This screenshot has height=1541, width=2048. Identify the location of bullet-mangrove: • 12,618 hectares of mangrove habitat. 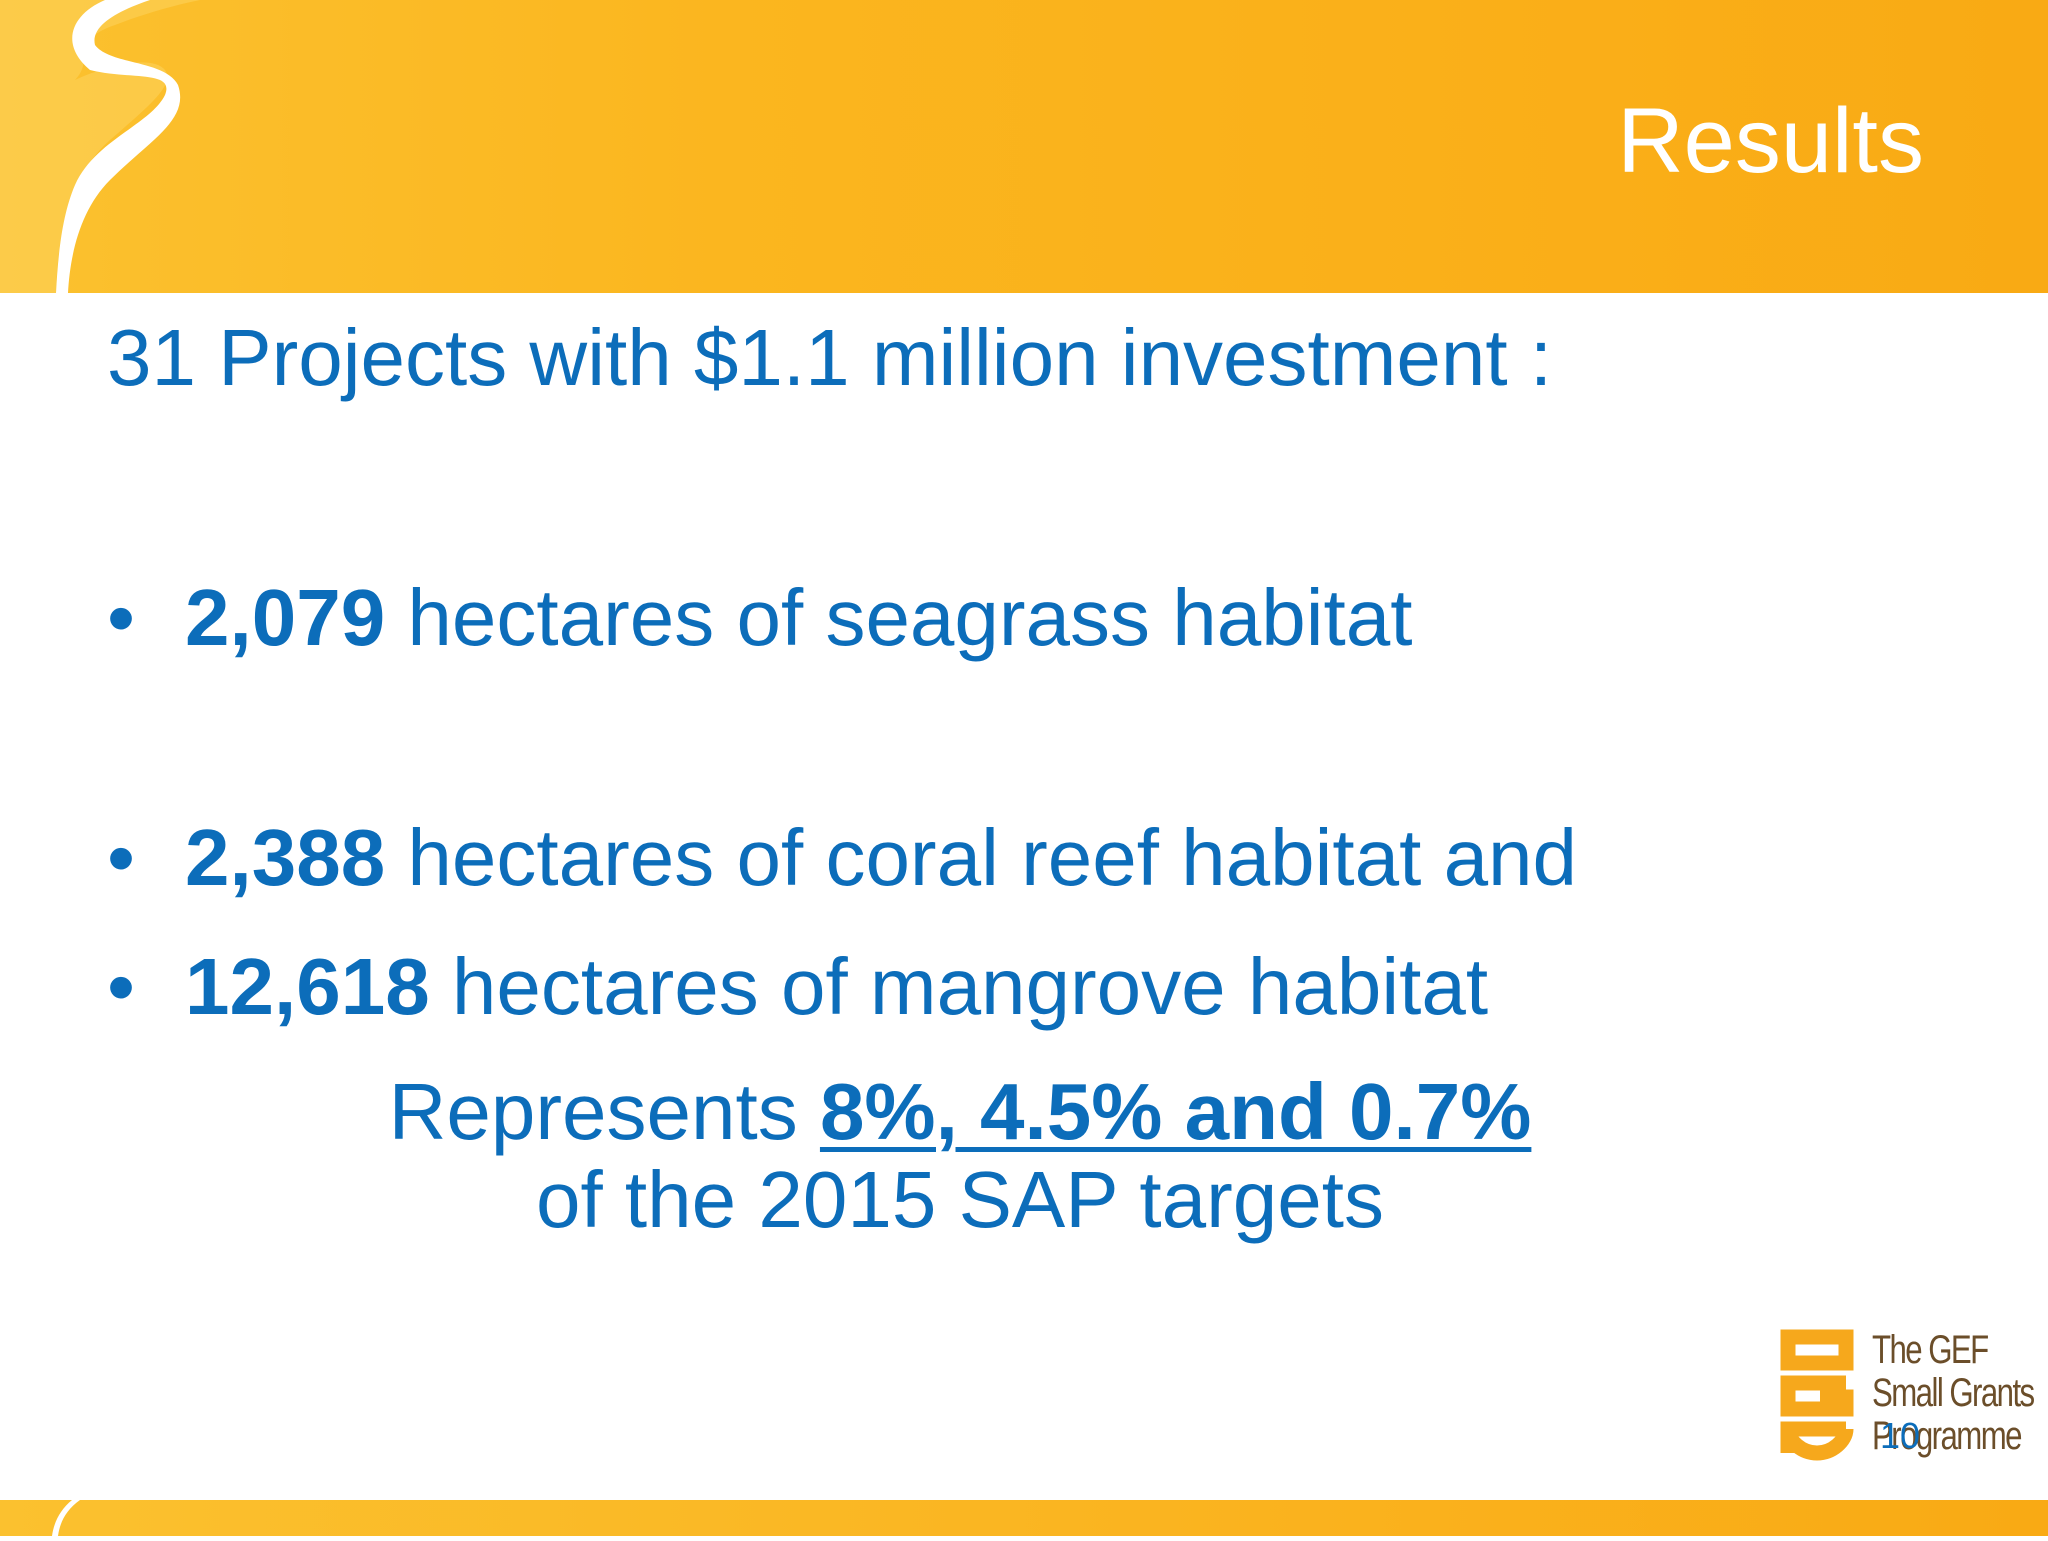
(797, 987).